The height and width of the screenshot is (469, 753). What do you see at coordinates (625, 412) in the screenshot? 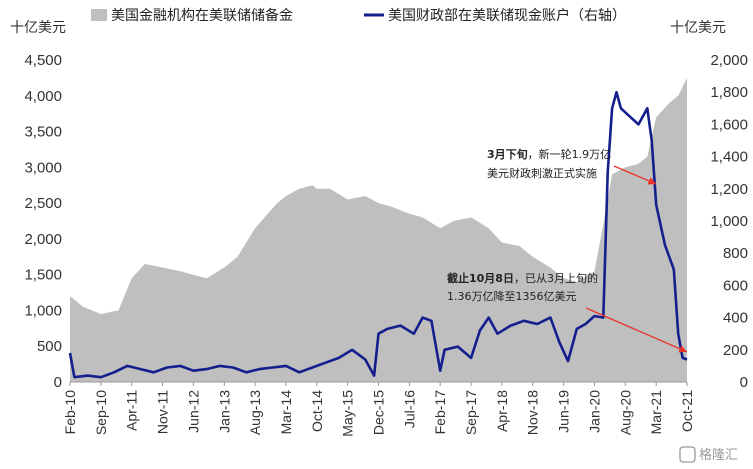
I see `x-tick-label: Aug-20` at bounding box center [625, 412].